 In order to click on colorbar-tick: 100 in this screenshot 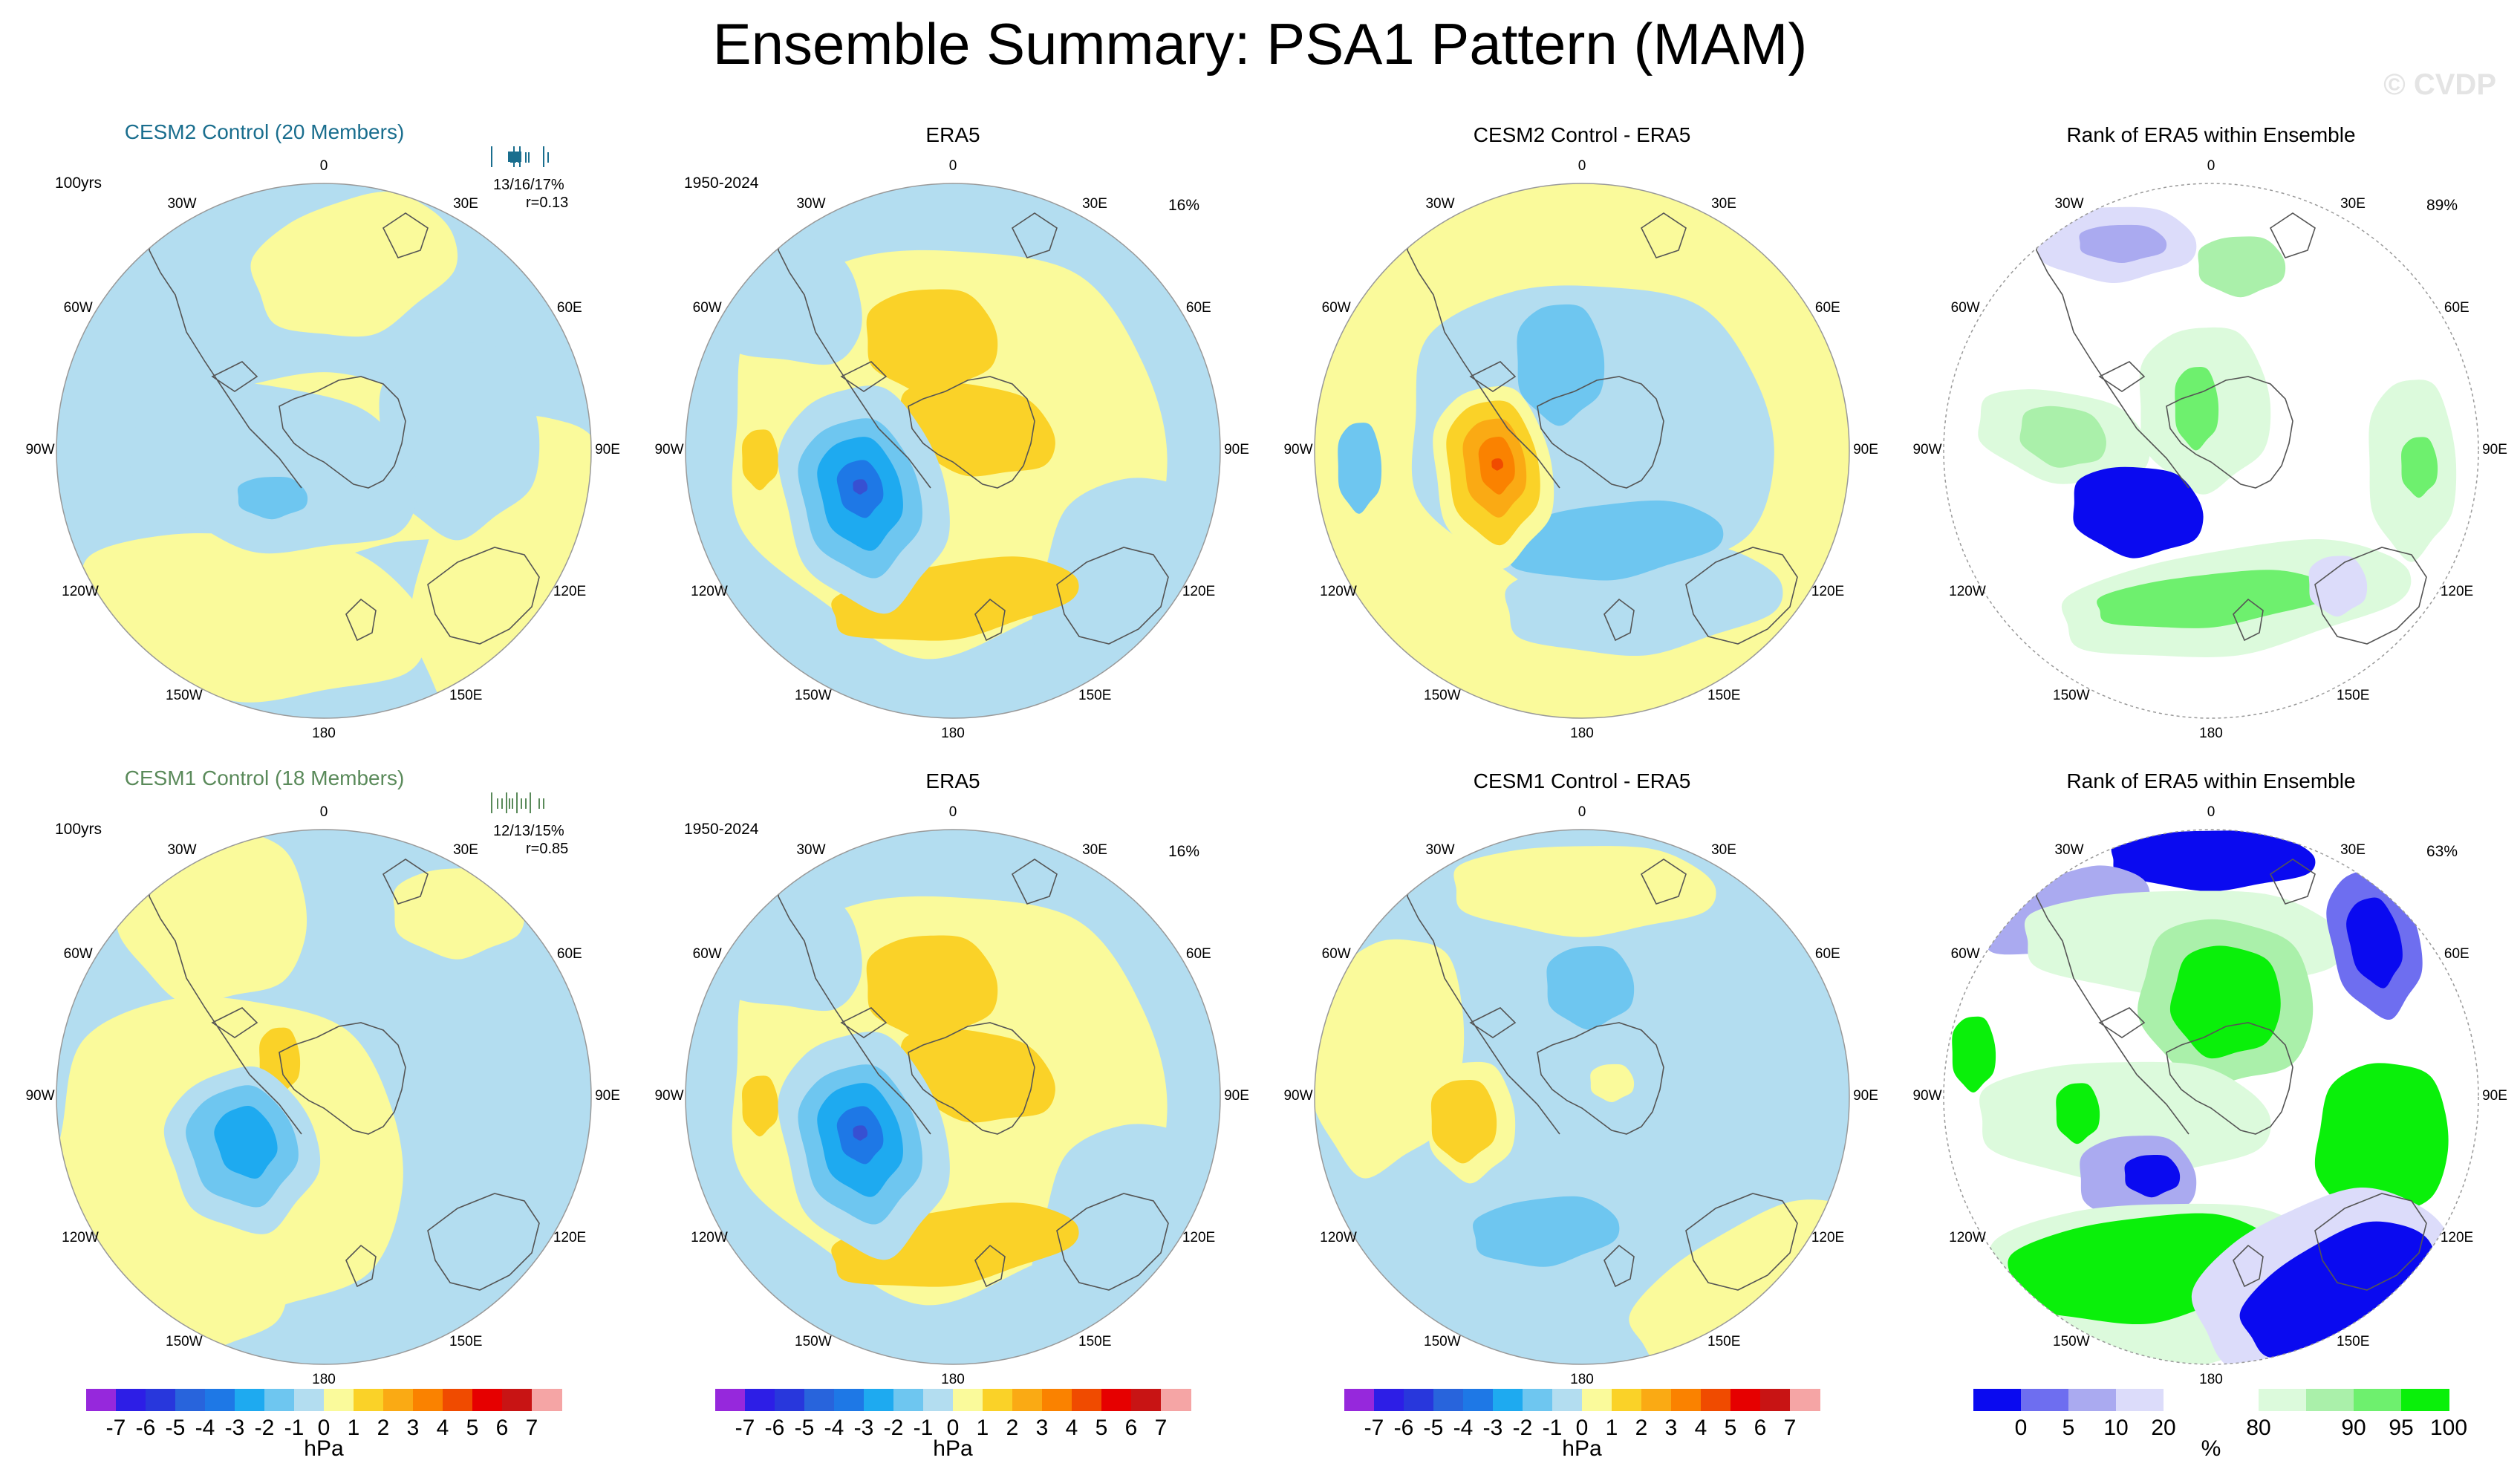, I will do `click(2449, 1428)`.